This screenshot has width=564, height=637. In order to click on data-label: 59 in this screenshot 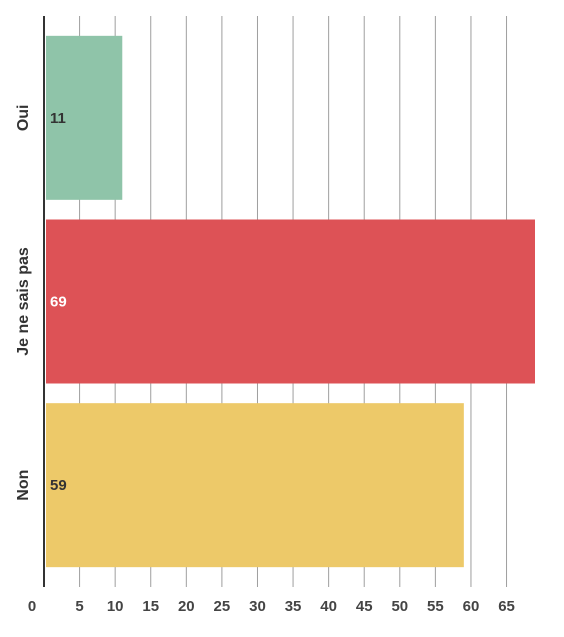, I will do `click(58, 485)`.